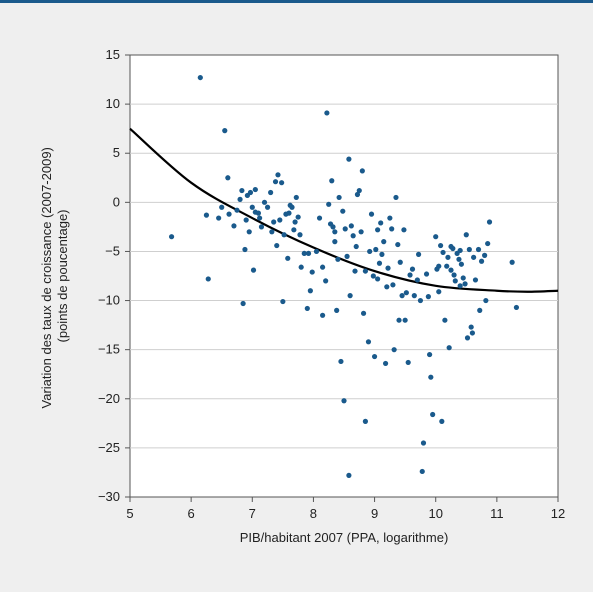 This screenshot has width=593, height=592. Describe the element at coordinates (191, 513) in the screenshot. I see `x-tick-label: 6` at that location.